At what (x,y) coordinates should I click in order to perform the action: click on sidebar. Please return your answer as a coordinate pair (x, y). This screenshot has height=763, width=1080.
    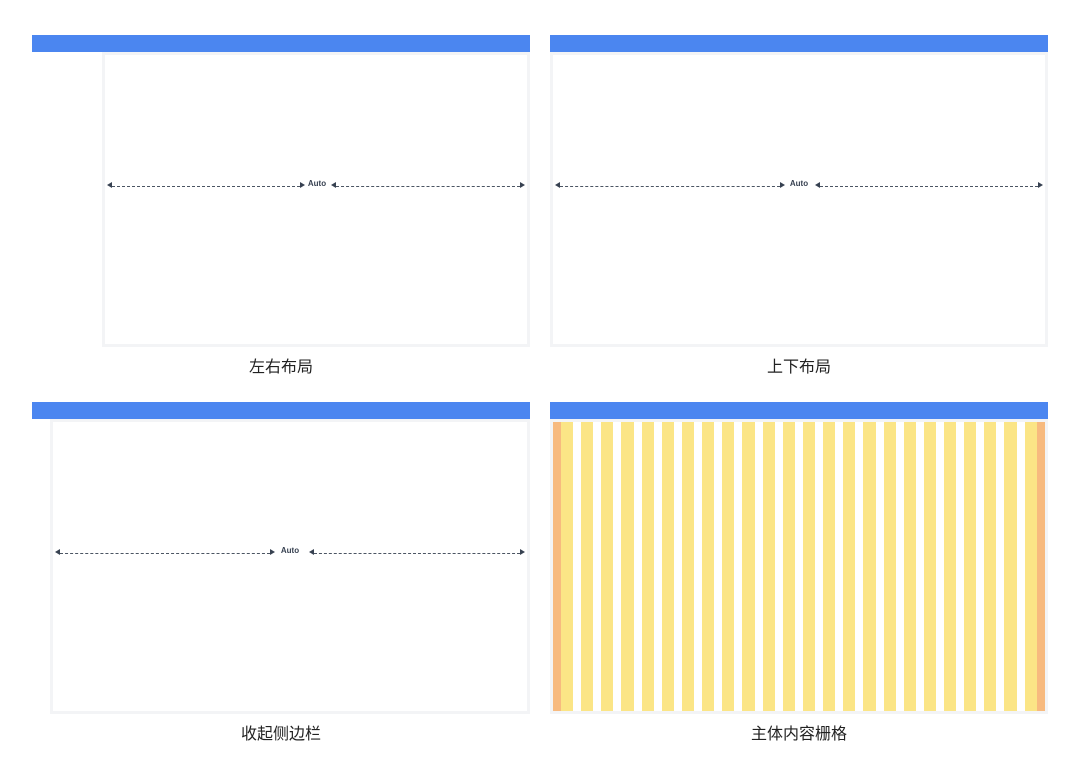
    Looking at the image, I should click on (67, 199).